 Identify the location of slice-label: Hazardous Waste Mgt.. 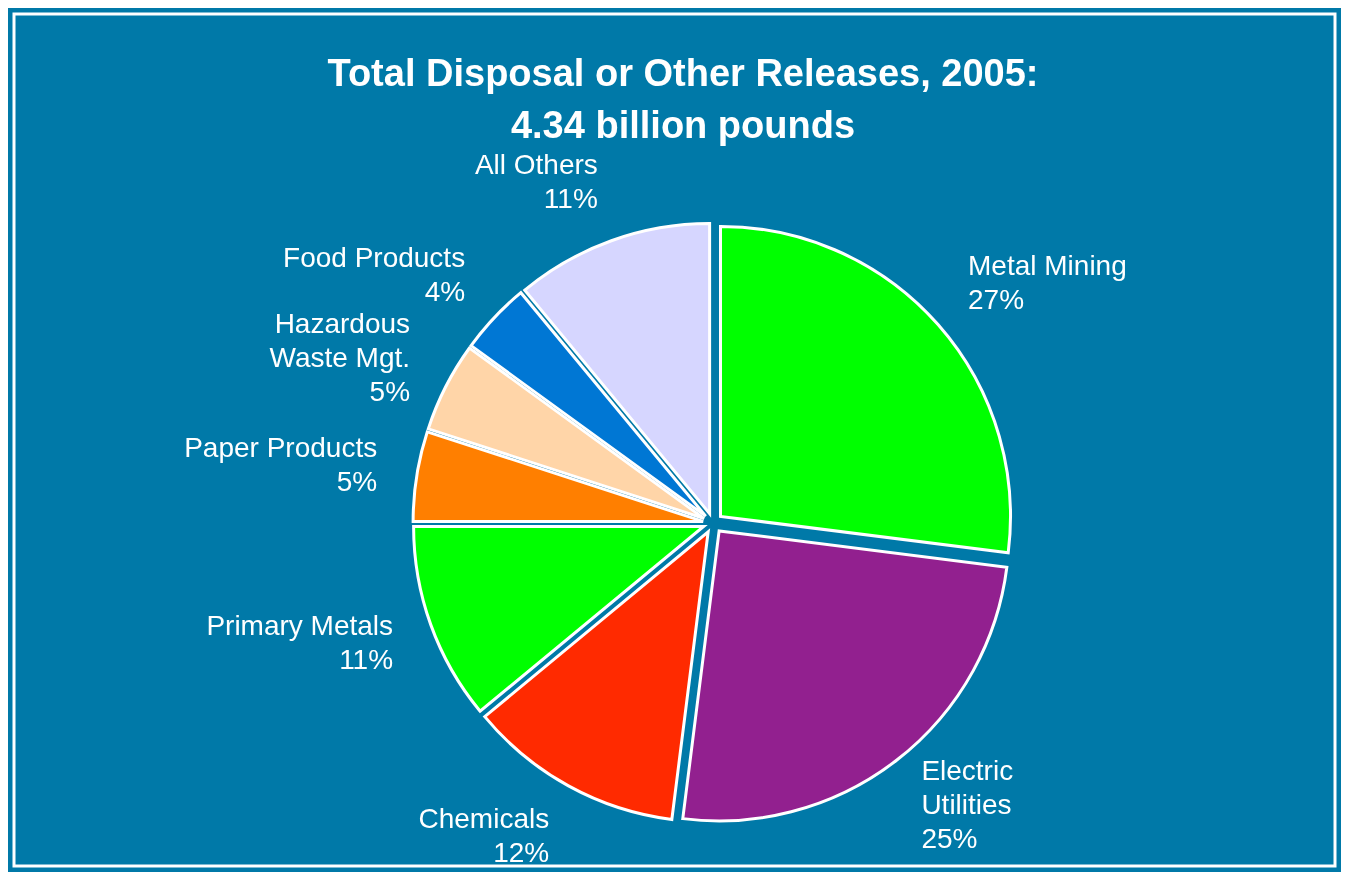
(340, 340).